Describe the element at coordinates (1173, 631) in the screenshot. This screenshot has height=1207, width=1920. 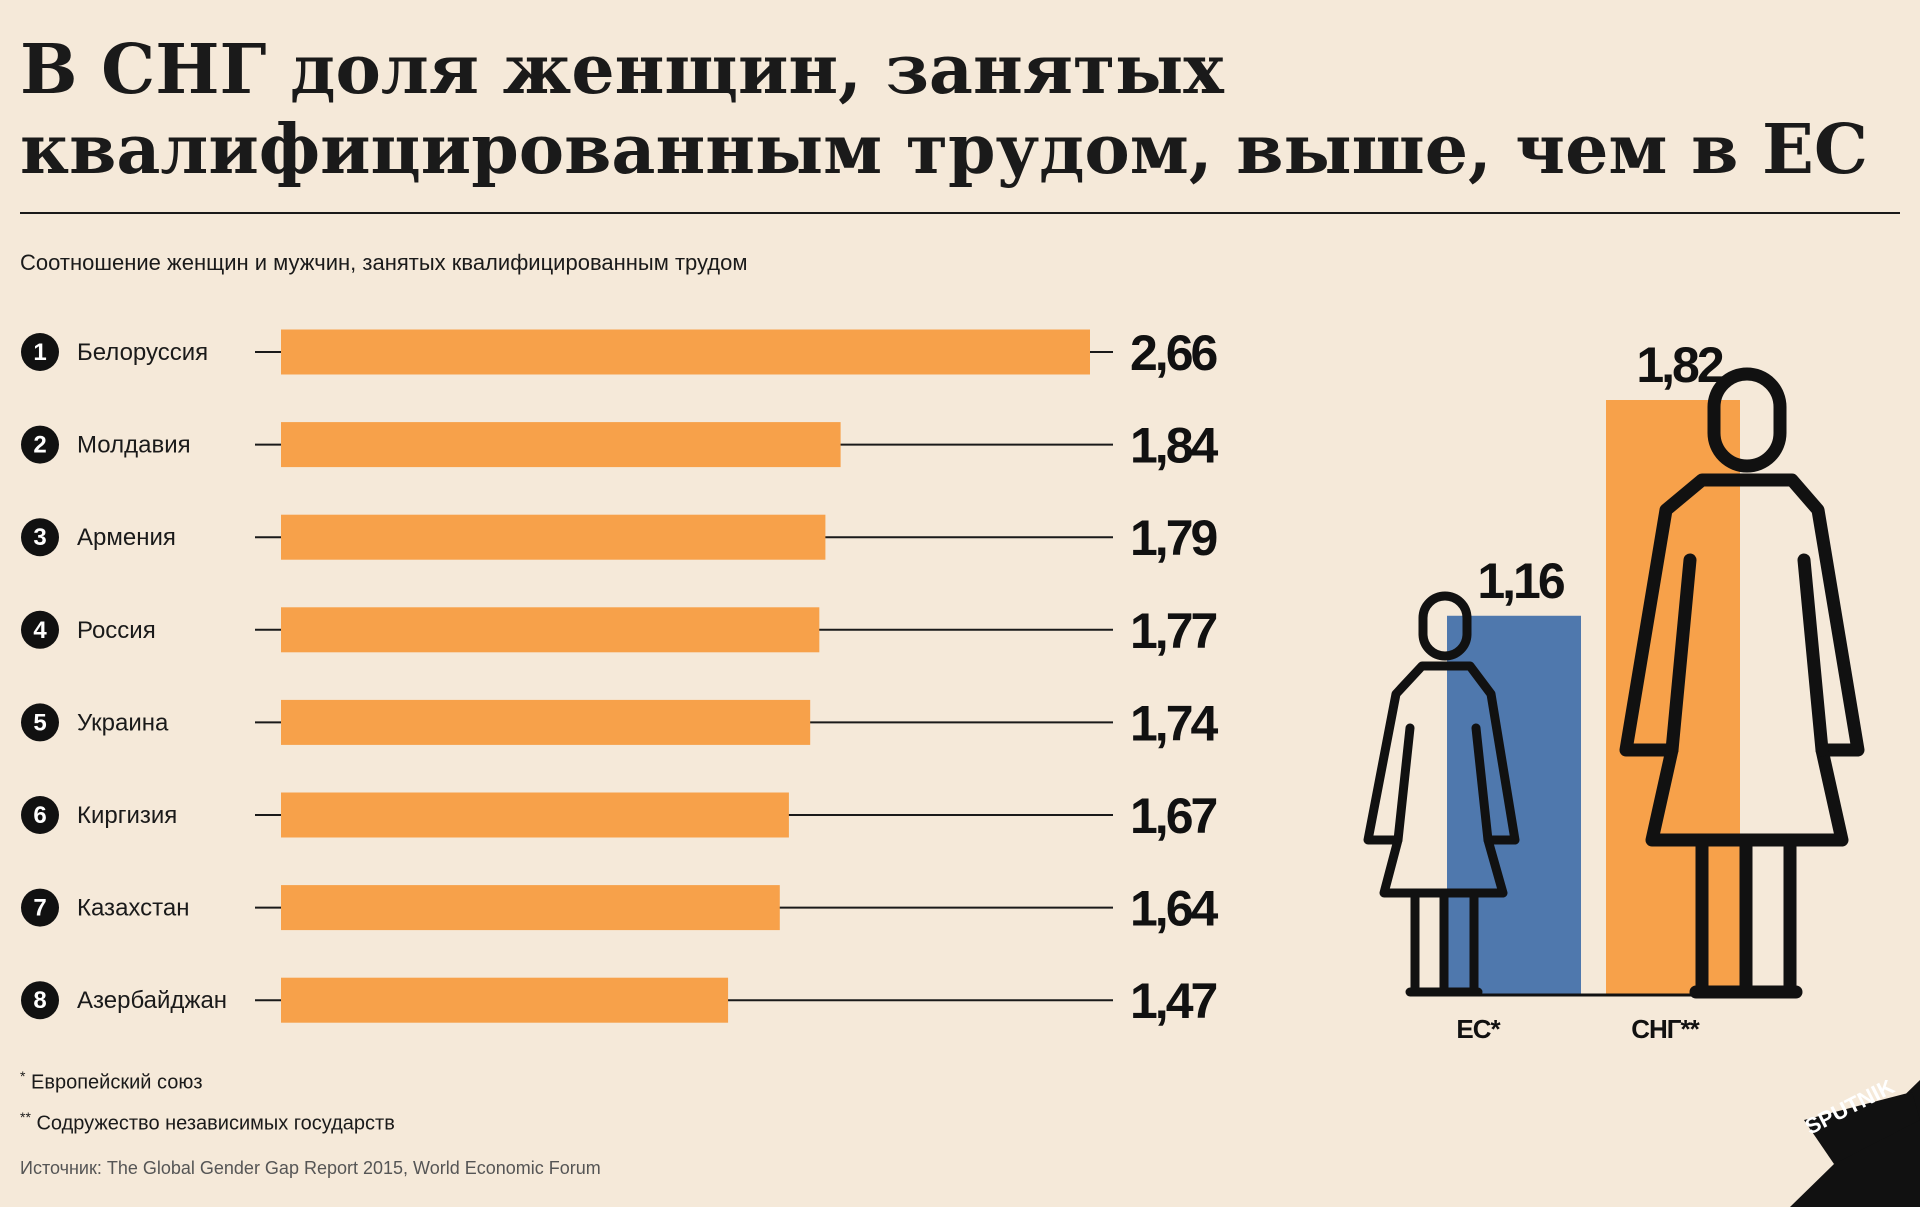
I see `value-label: 1,77` at that location.